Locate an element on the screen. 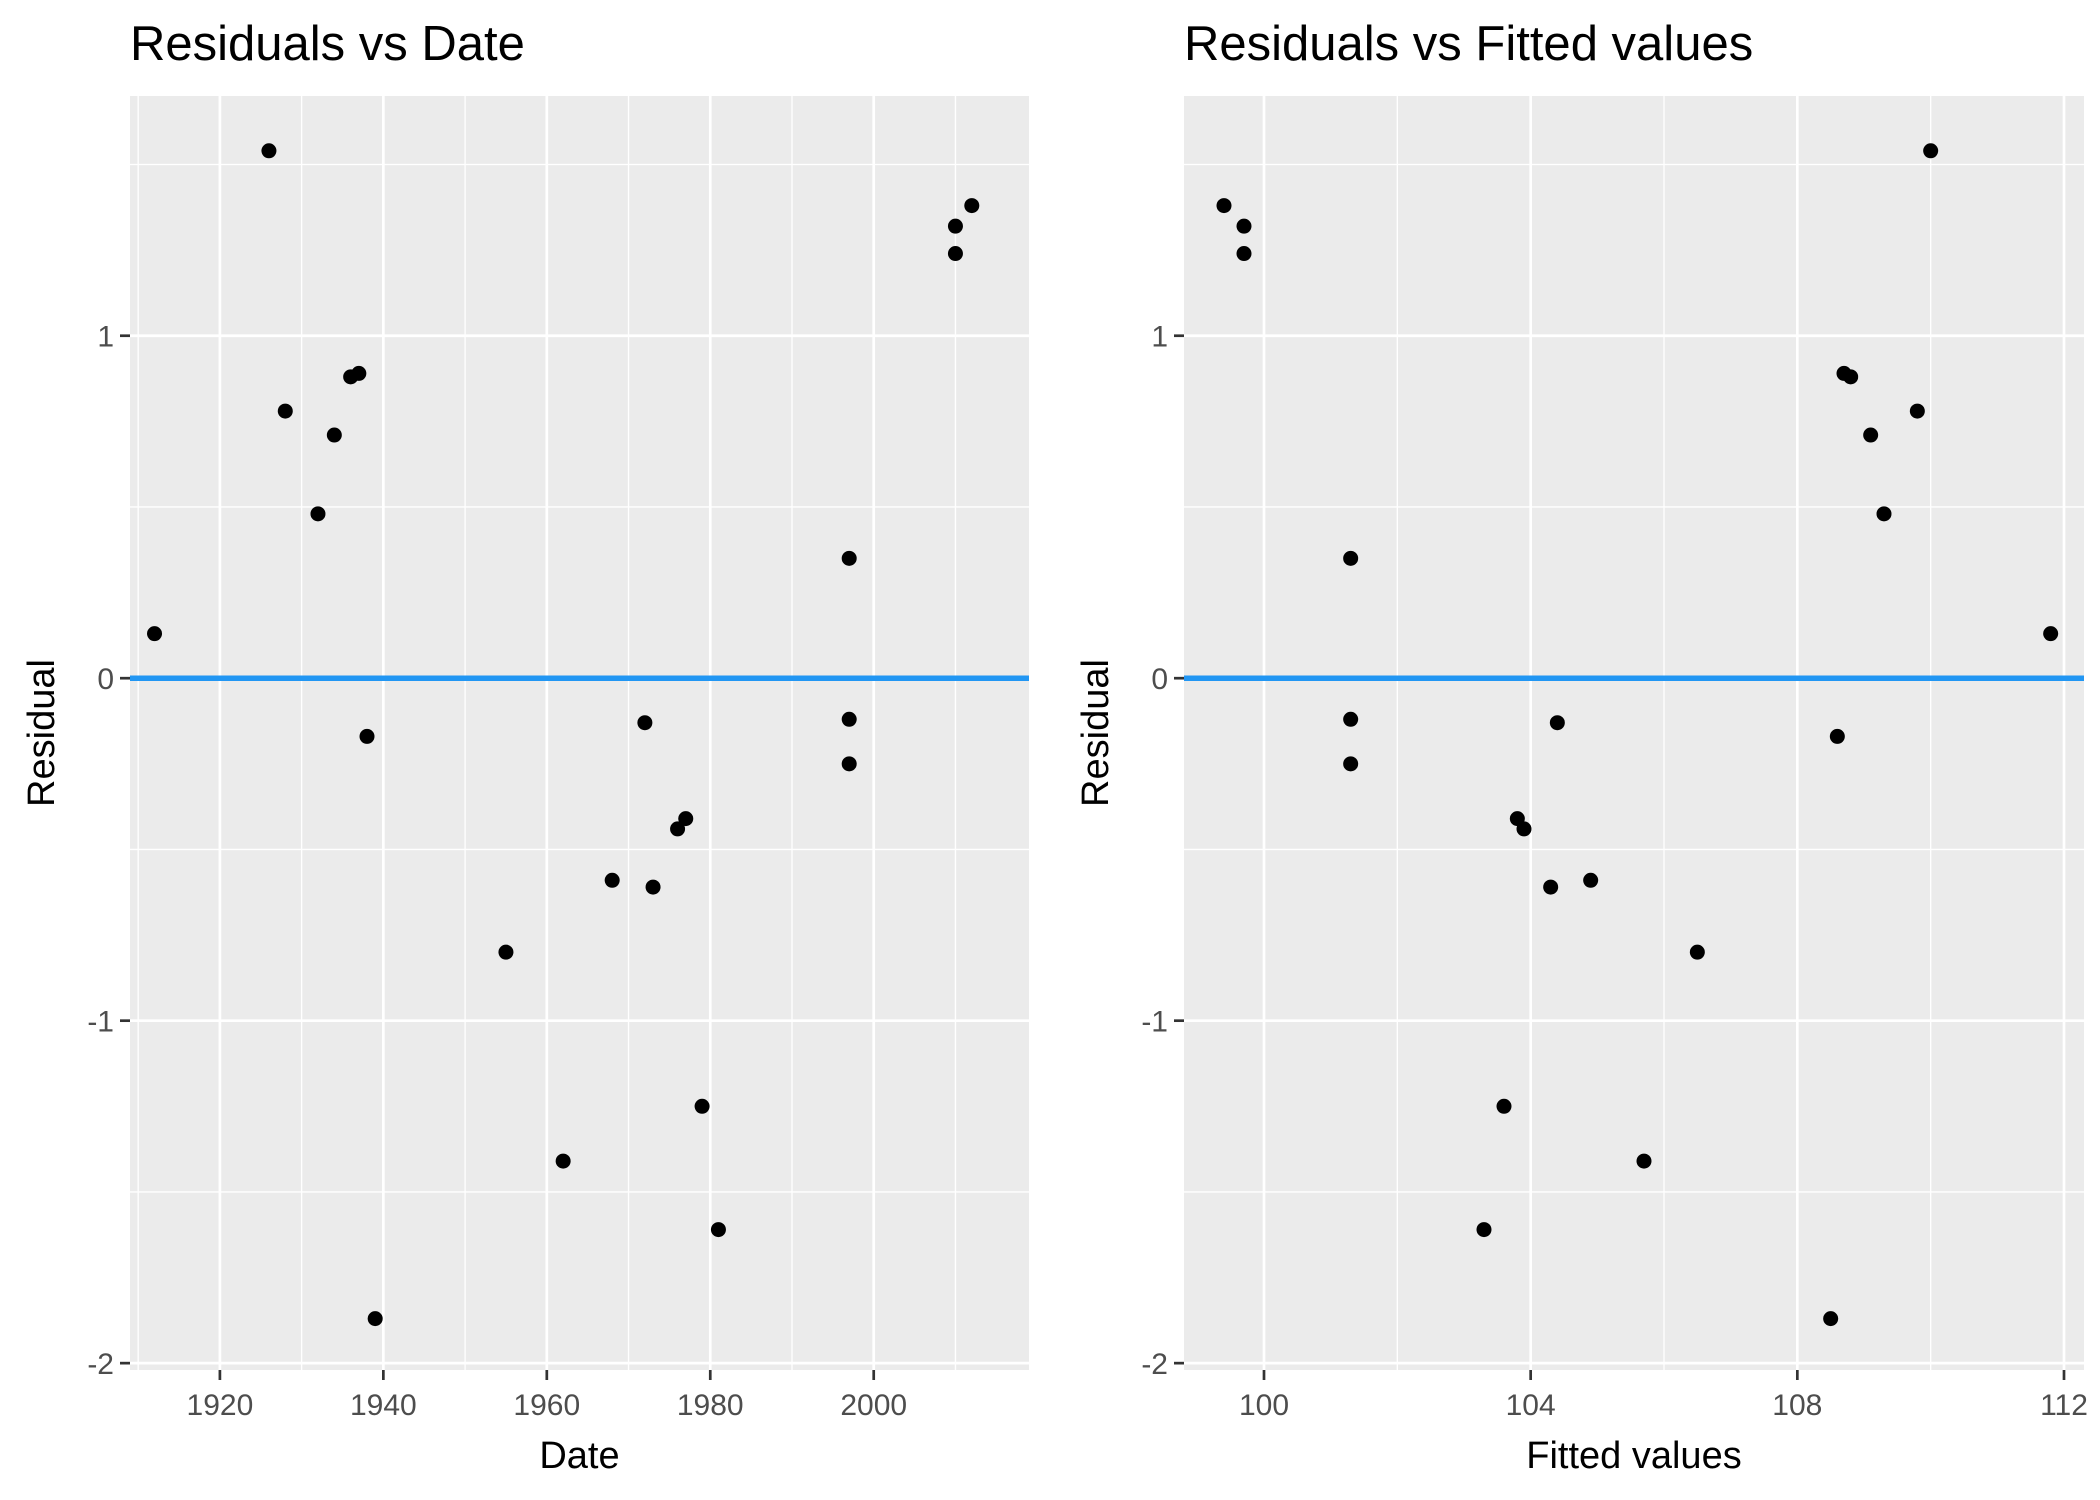  x-axis-title: Date is located at coordinates (579, 1456).